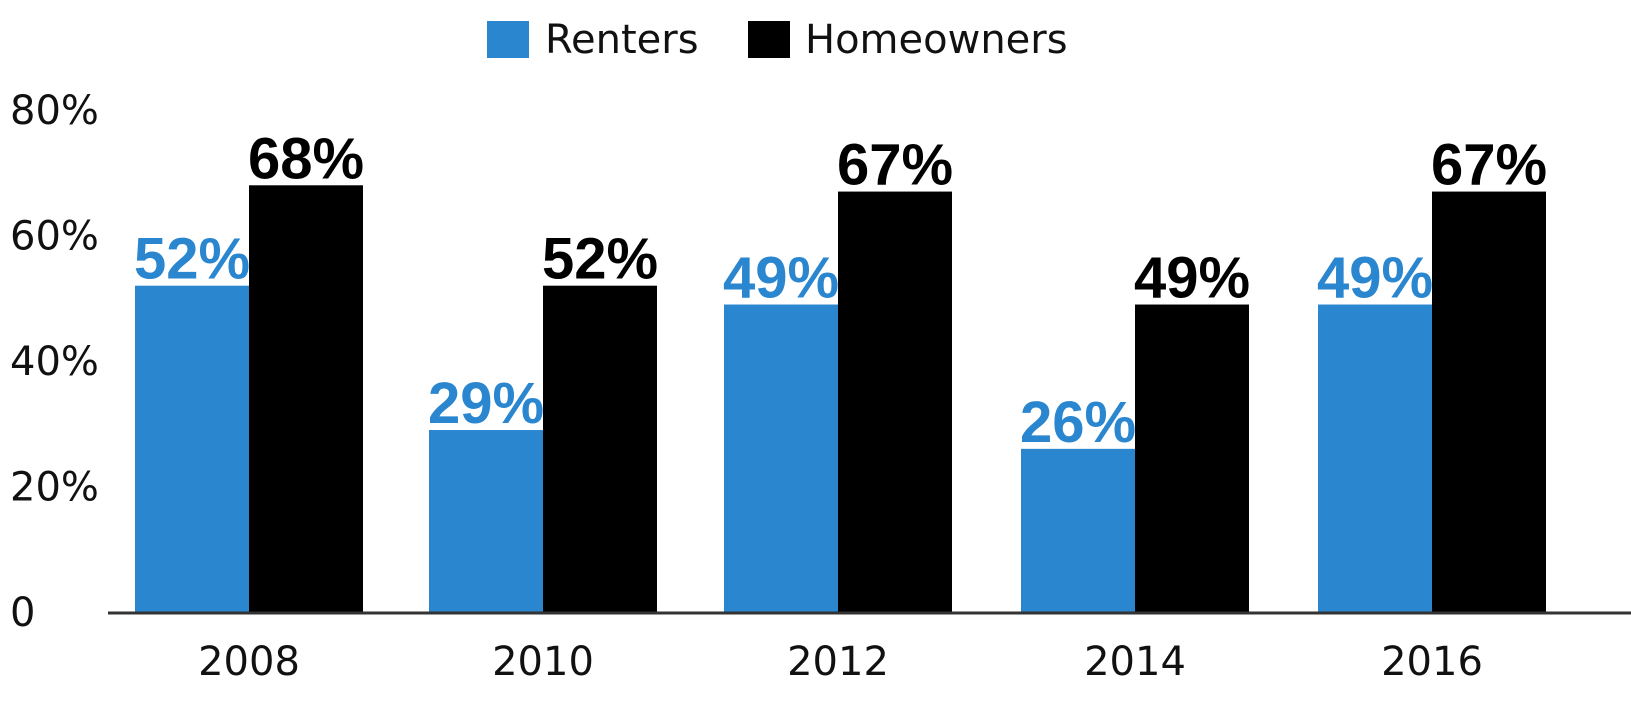 Image resolution: width=1631 pixels, height=709 pixels. What do you see at coordinates (600, 448) in the screenshot?
I see `bar-homeowners-2010` at bounding box center [600, 448].